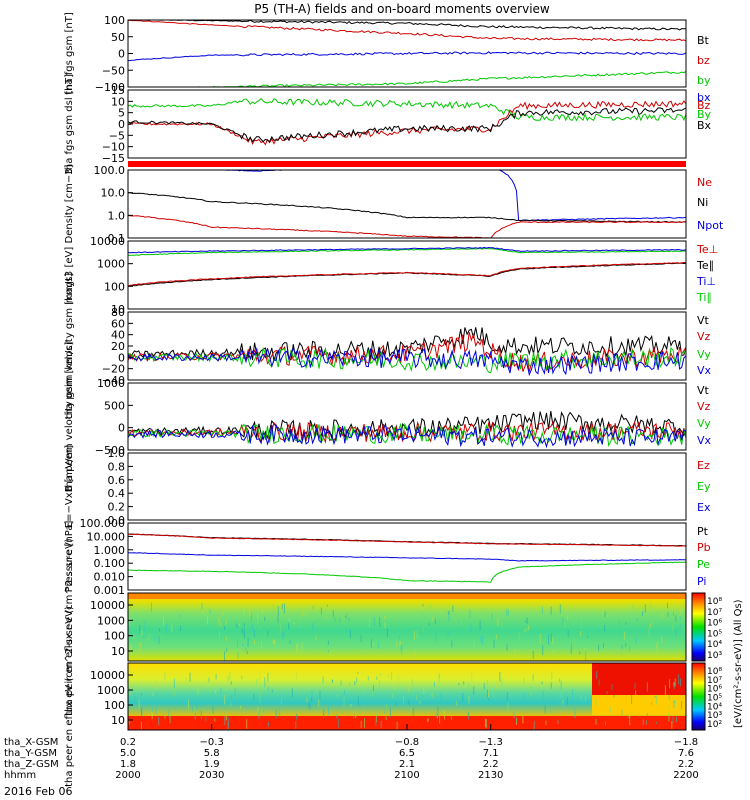  What do you see at coordinates (704, 370) in the screenshot?
I see `legend-entry: Vx` at bounding box center [704, 370].